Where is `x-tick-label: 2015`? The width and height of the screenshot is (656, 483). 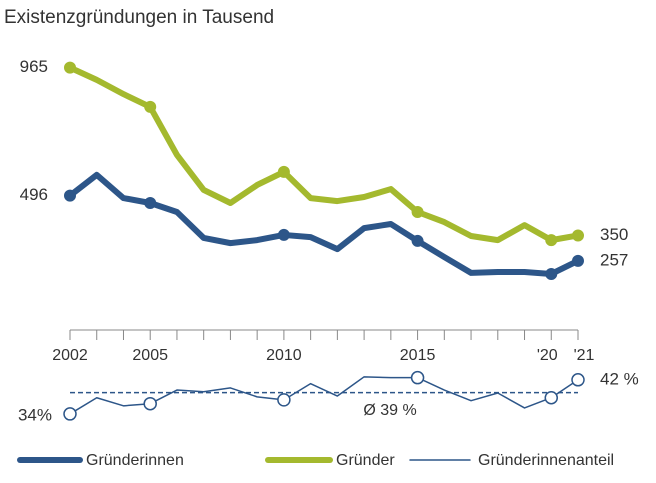
x-tick-label: 2015 is located at coordinates (418, 355).